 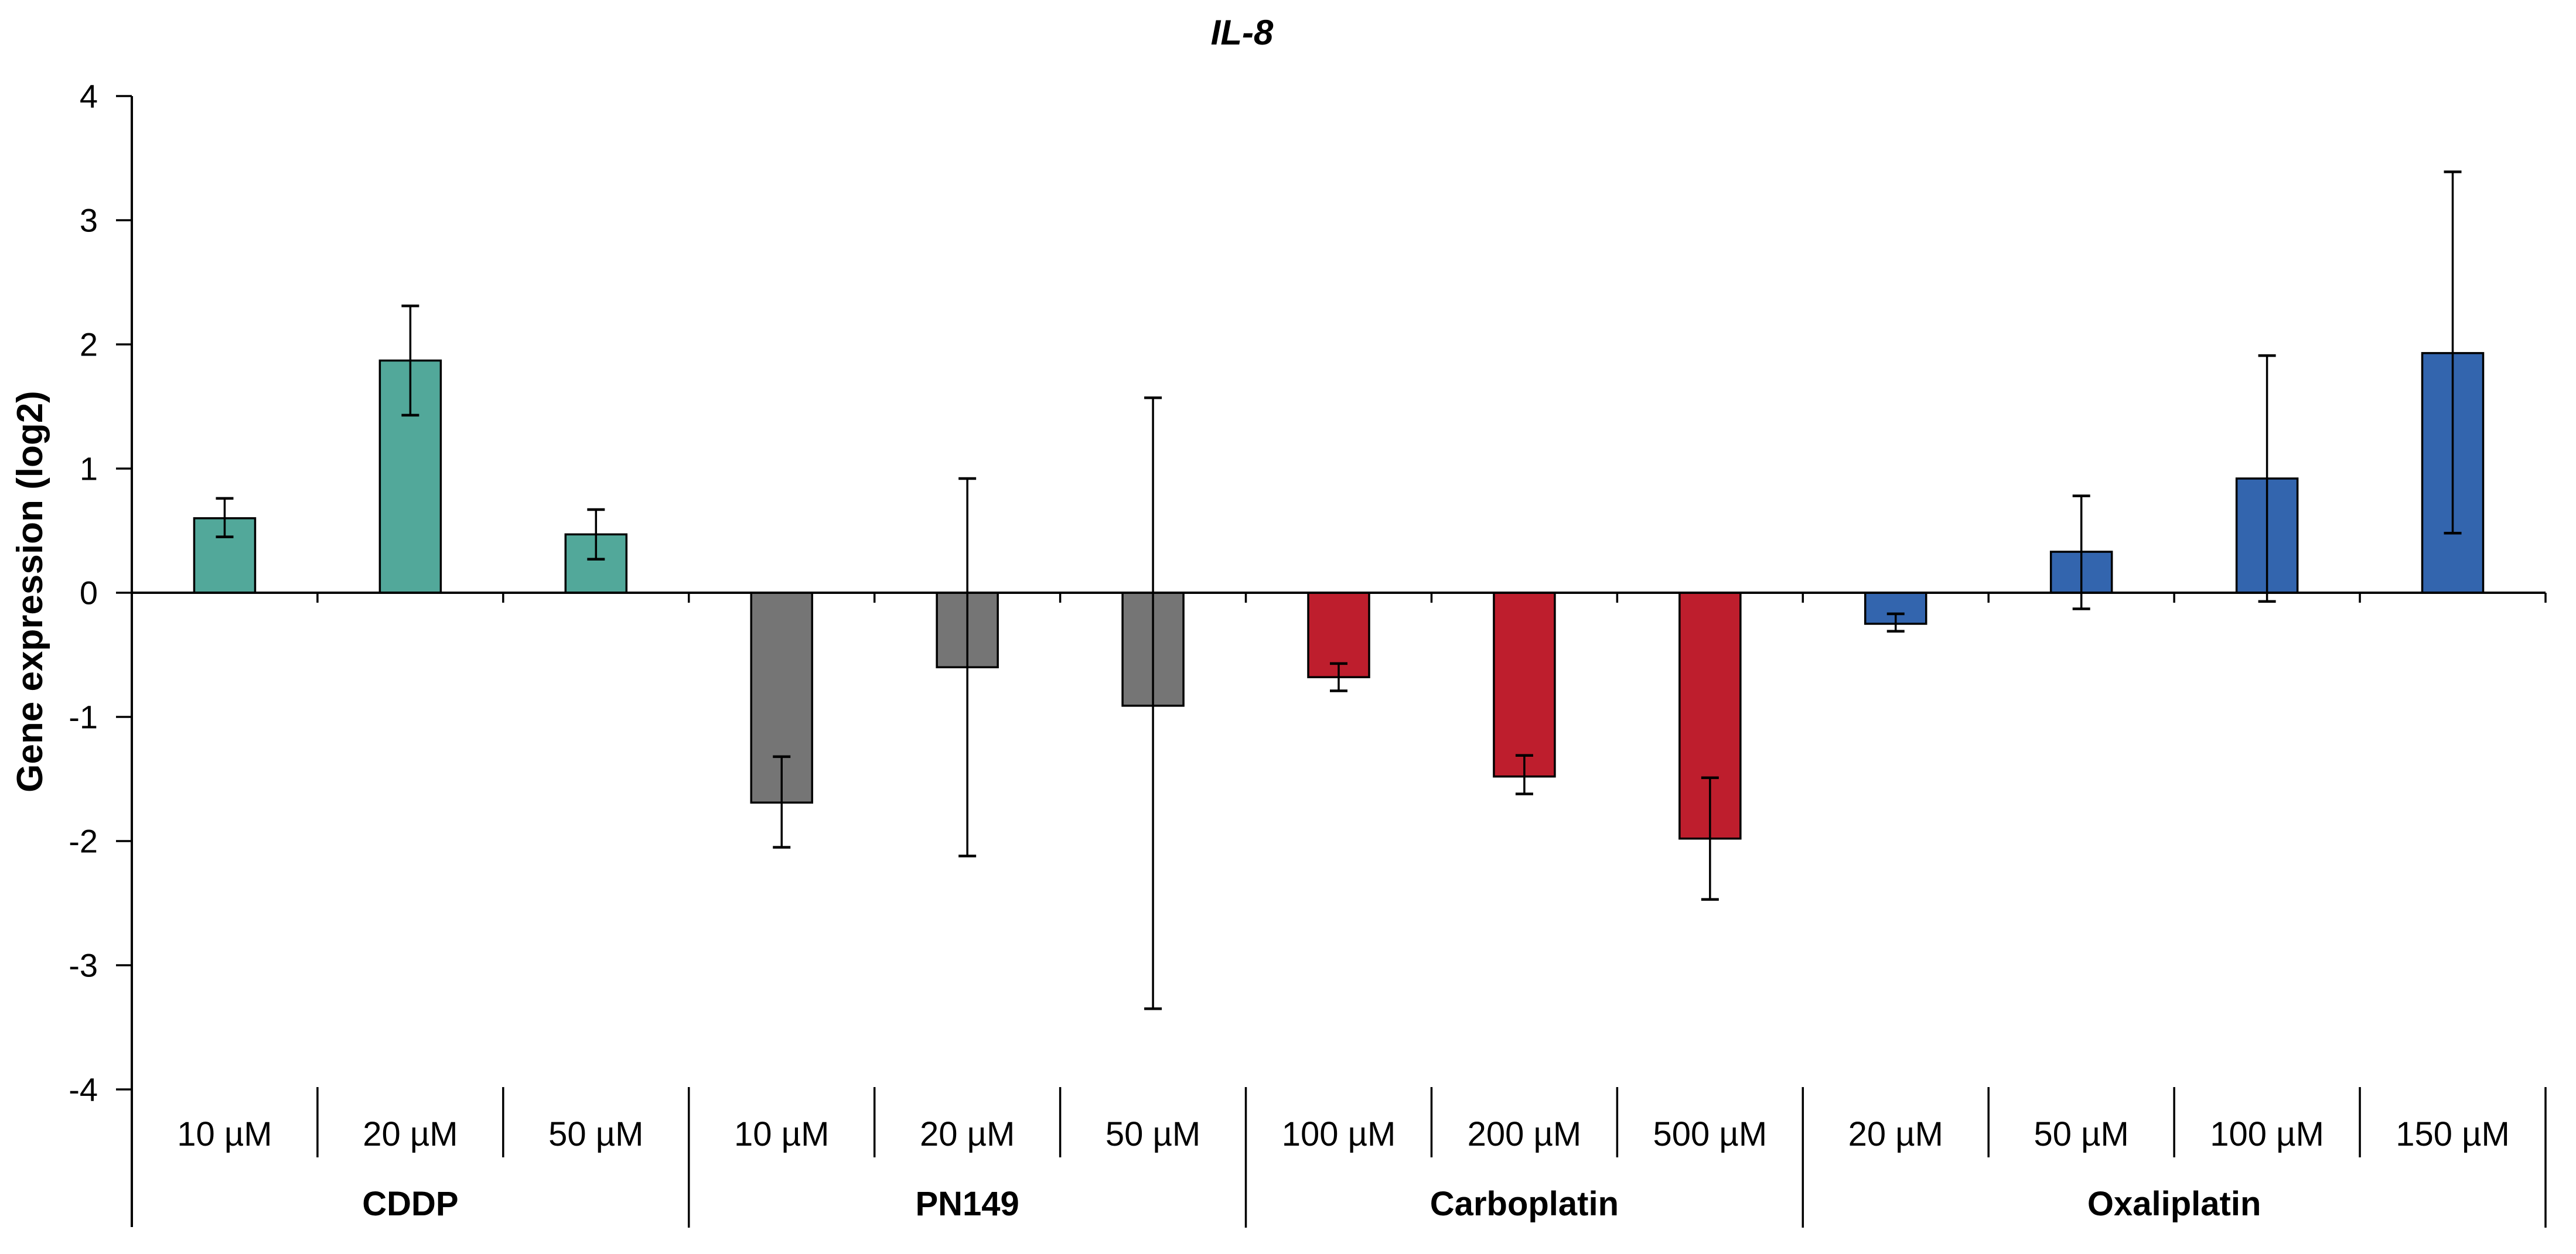 I want to click on y-tick-label: -1, so click(x=83, y=717).